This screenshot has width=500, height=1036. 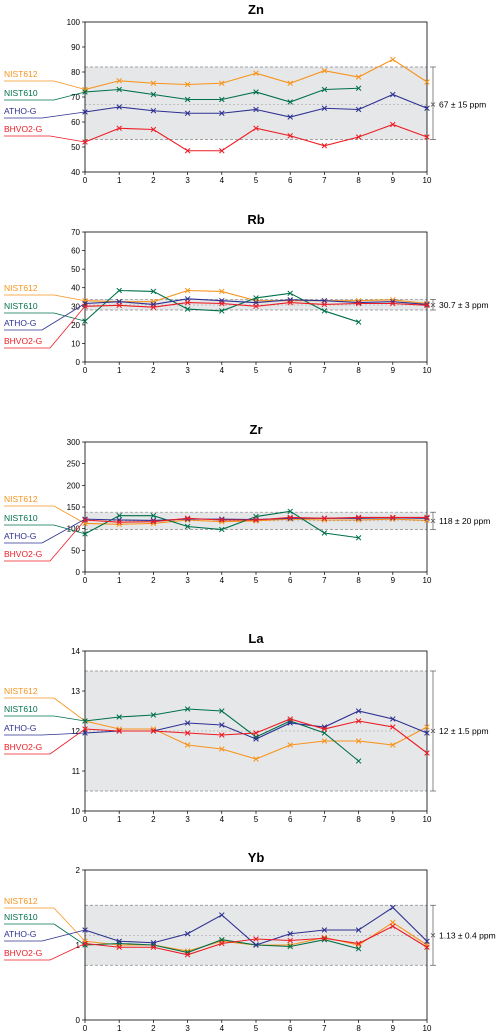 What do you see at coordinates (75, 47) in the screenshot?
I see `y-tick-label: 90` at bounding box center [75, 47].